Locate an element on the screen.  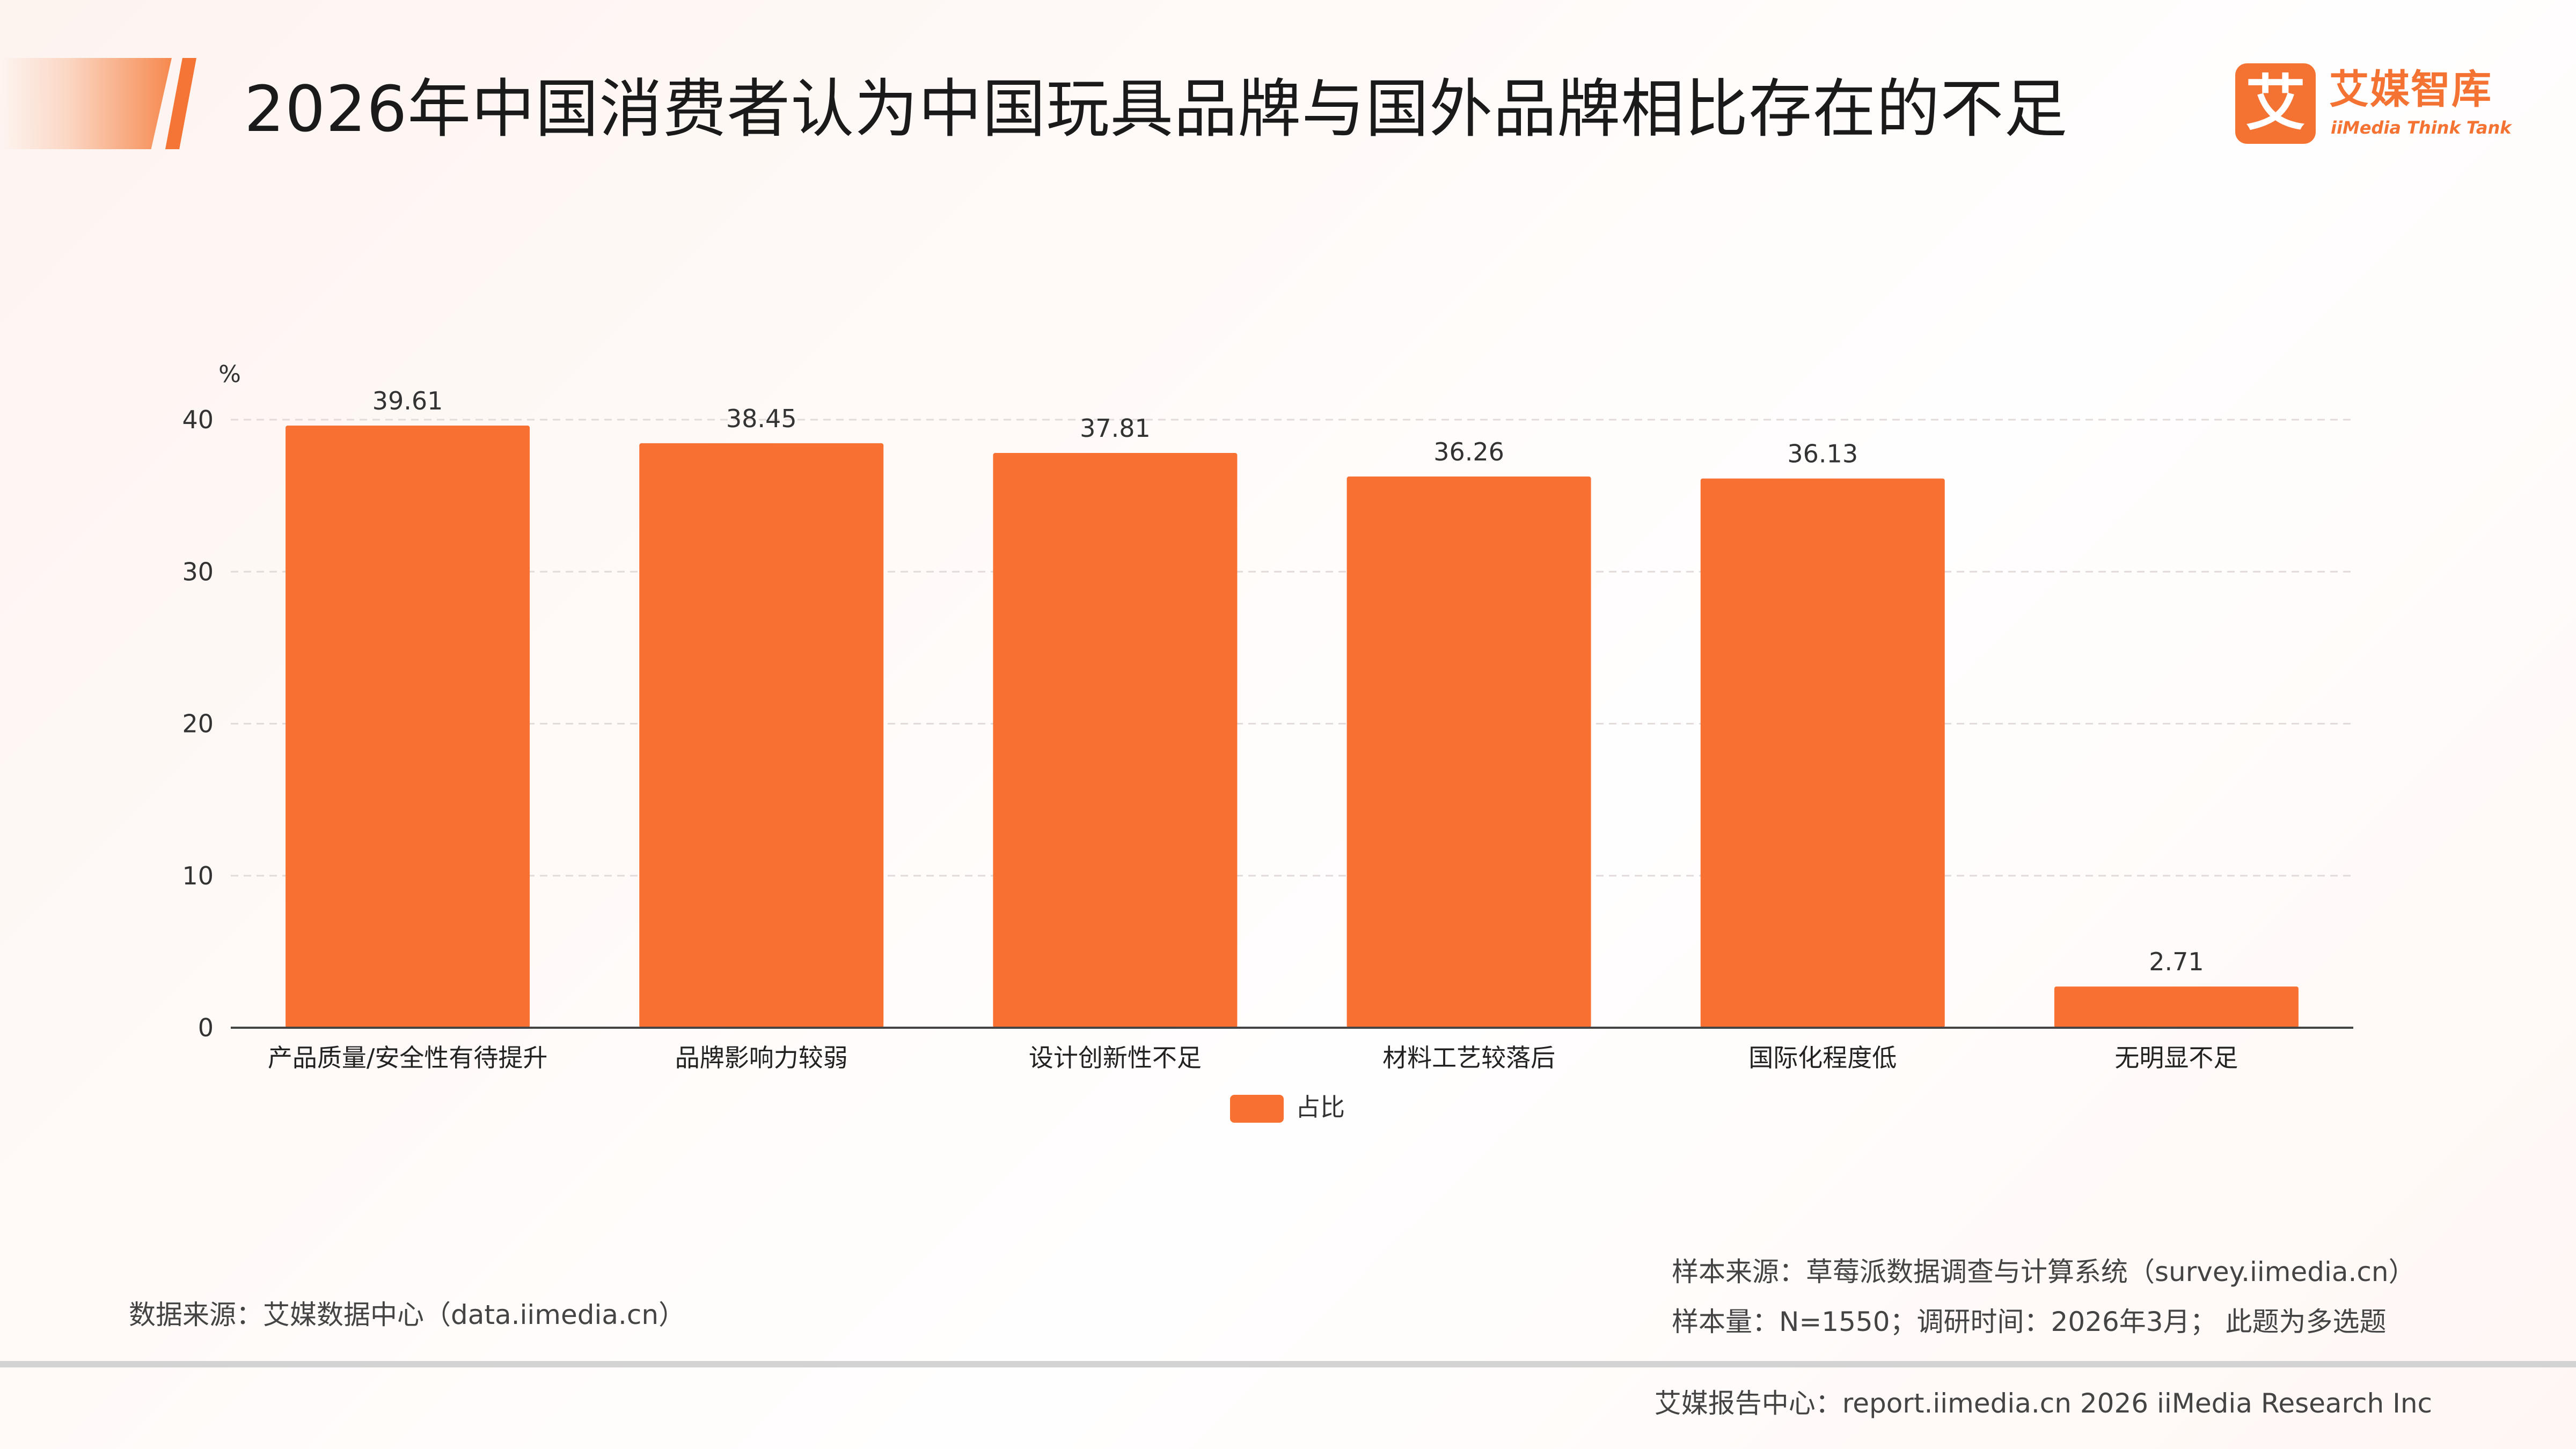
y-tick-label: 0 is located at coordinates (206, 1027).